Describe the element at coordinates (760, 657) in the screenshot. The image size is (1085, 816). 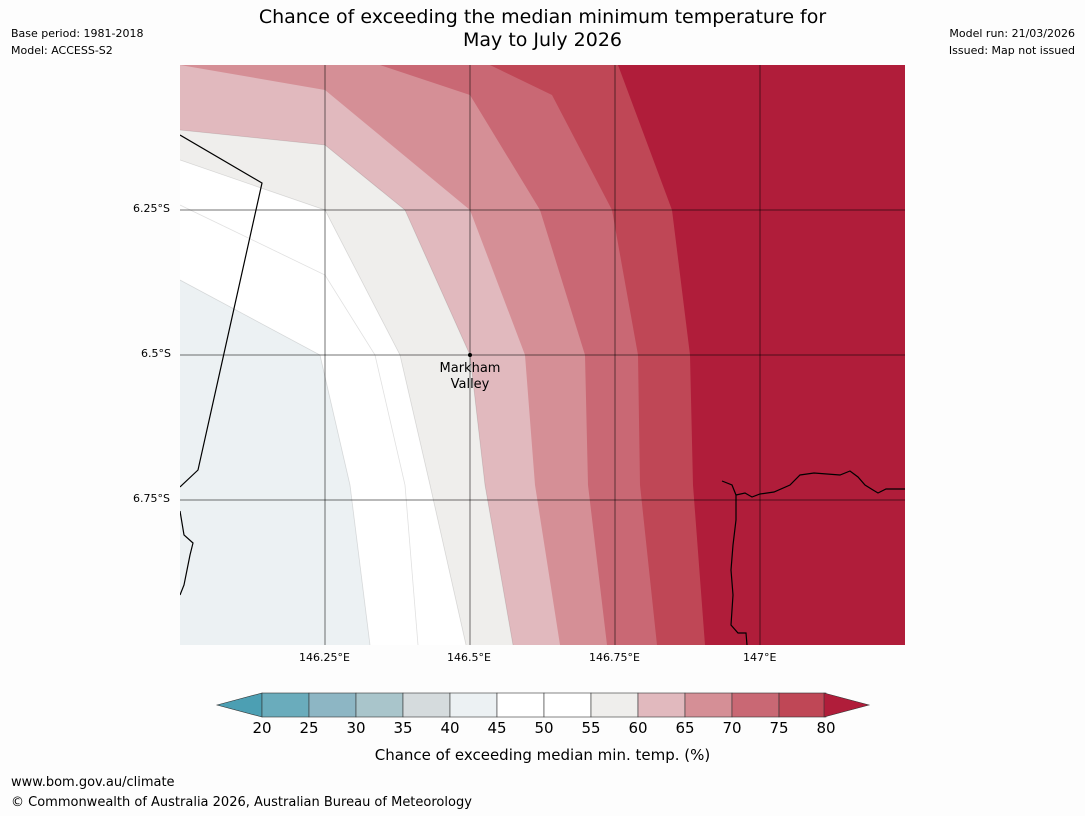
I see `lon-label-147: 147°E` at that location.